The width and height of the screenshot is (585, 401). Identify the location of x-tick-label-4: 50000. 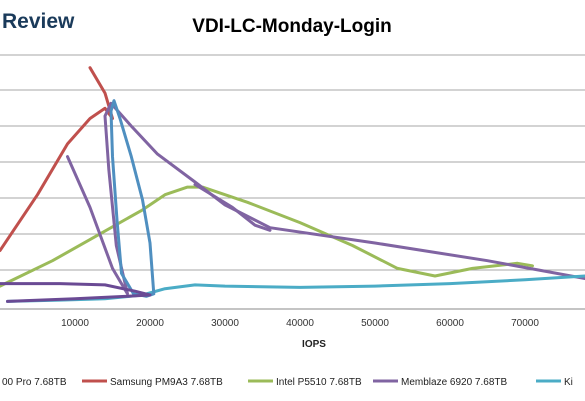
(375, 323).